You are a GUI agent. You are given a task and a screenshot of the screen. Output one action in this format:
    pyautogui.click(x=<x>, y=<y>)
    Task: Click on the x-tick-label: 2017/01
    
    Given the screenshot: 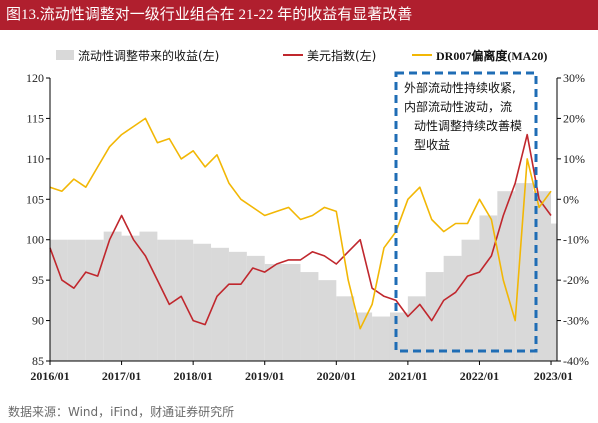 What is the action you would take?
    pyautogui.click(x=121, y=376)
    